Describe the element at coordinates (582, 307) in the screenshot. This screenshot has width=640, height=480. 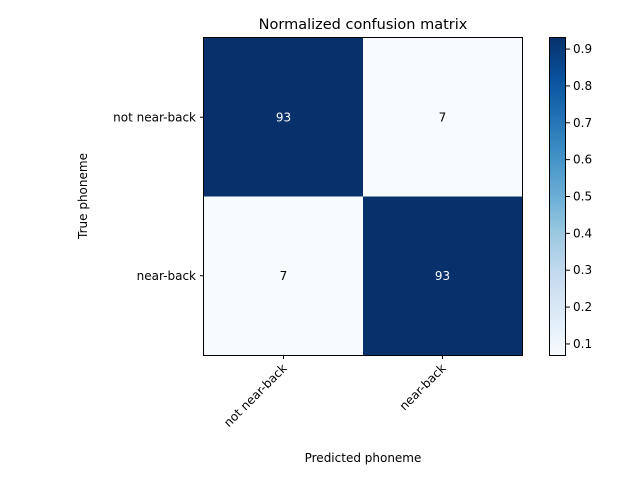
I see `colorbar-tick-label: 0.2` at that location.